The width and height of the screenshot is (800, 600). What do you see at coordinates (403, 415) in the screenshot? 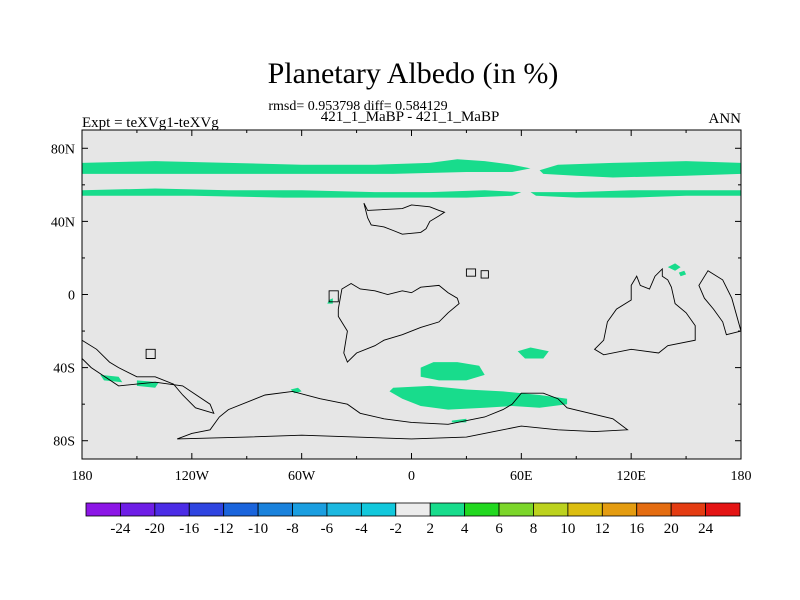
I see `coastline-continent-south` at bounding box center [403, 415].